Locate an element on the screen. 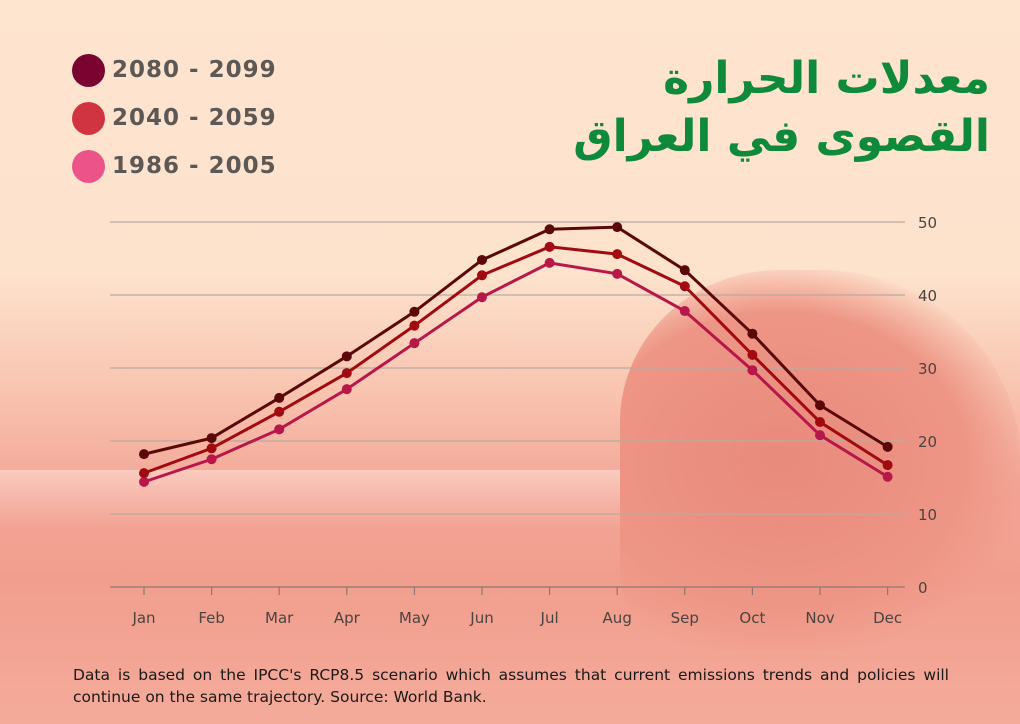  x-tick-label: Nov is located at coordinates (819, 618).